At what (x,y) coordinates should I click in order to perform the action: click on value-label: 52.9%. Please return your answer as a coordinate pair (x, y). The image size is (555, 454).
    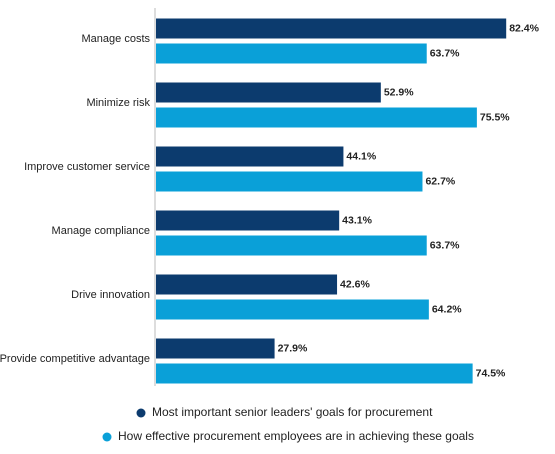
    Looking at the image, I should click on (399, 92).